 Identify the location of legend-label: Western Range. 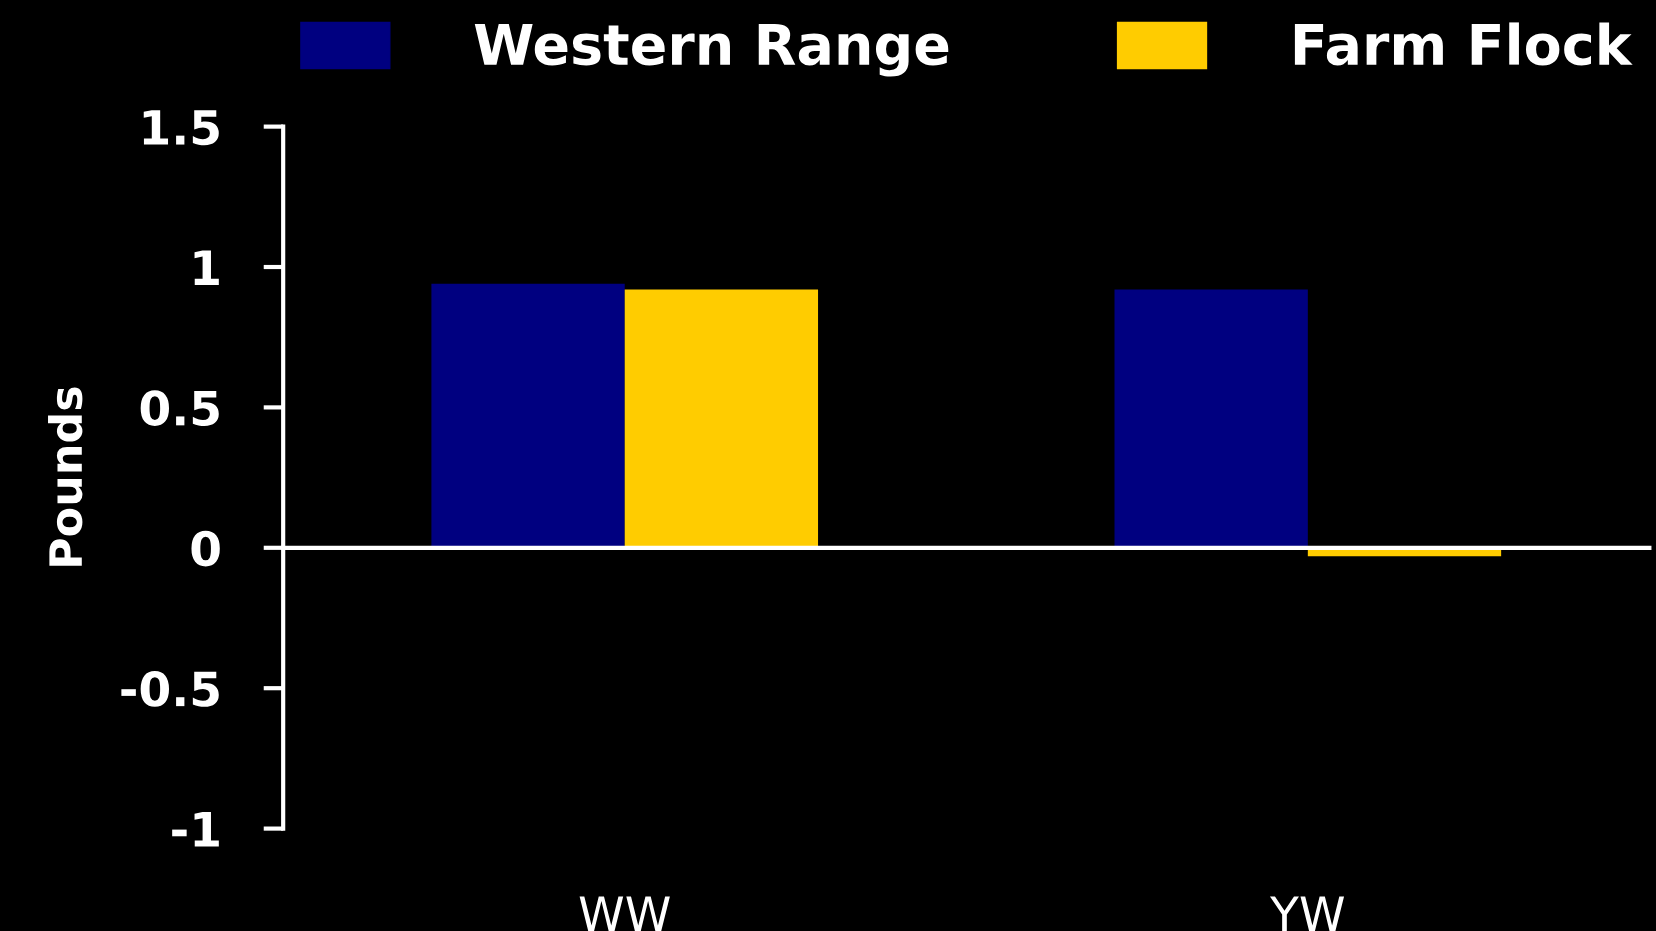
(711, 50).